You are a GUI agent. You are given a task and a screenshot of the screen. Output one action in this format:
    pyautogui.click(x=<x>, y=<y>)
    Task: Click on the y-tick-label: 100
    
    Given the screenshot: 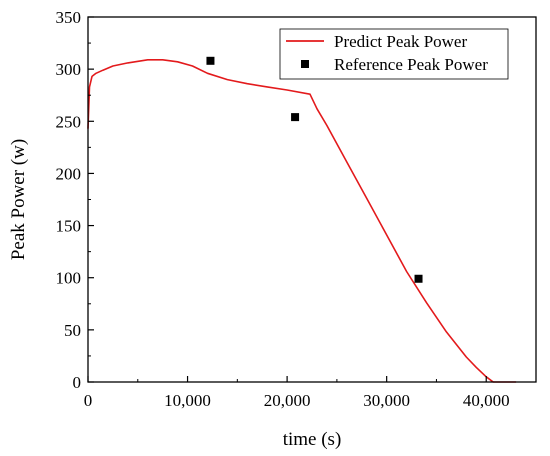 What is the action you would take?
    pyautogui.click(x=69, y=278)
    